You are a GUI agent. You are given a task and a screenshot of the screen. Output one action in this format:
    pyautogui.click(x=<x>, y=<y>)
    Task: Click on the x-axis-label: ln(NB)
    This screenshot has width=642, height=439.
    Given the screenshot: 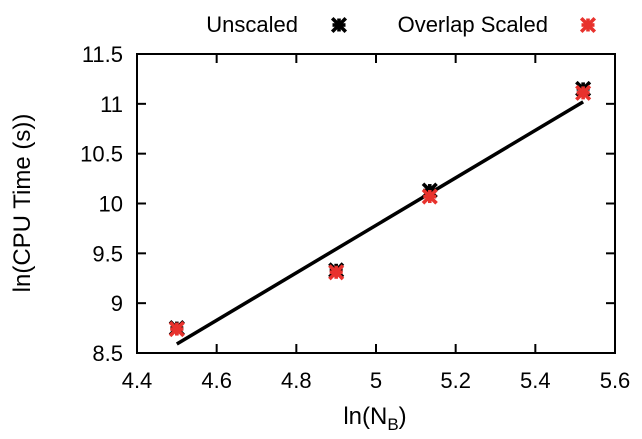 What is the action you would take?
    pyautogui.click(x=374, y=418)
    